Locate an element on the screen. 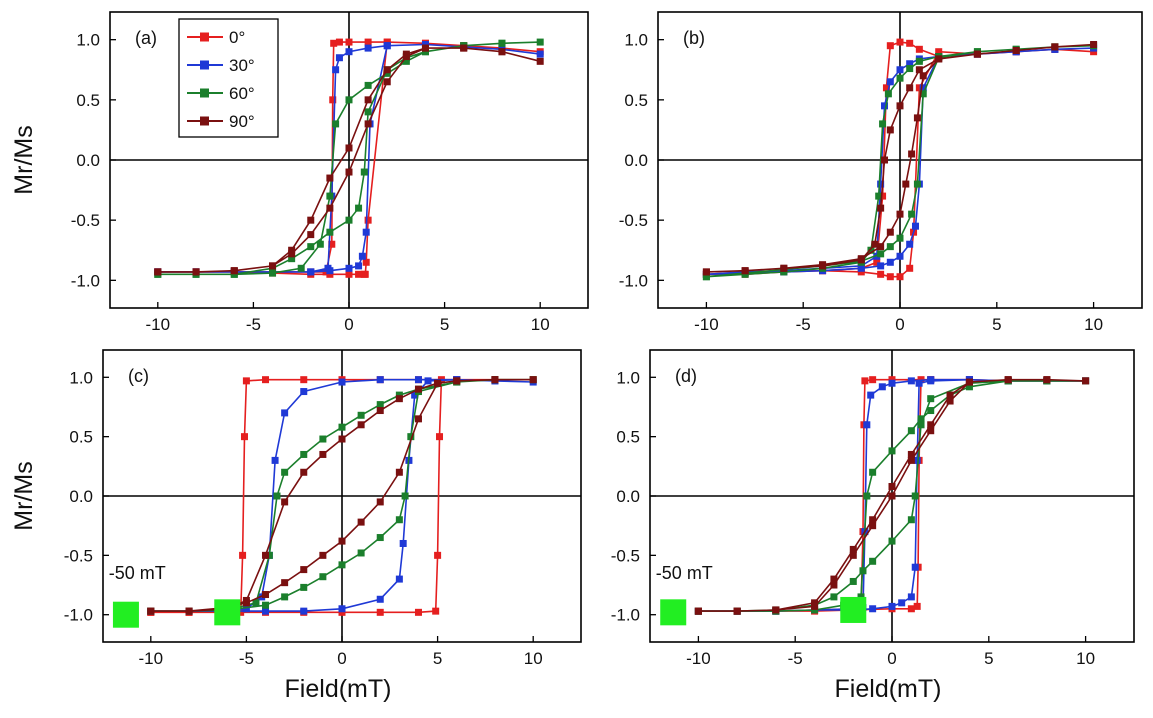  x-axis-title: Field(mT) is located at coordinates (338, 689).